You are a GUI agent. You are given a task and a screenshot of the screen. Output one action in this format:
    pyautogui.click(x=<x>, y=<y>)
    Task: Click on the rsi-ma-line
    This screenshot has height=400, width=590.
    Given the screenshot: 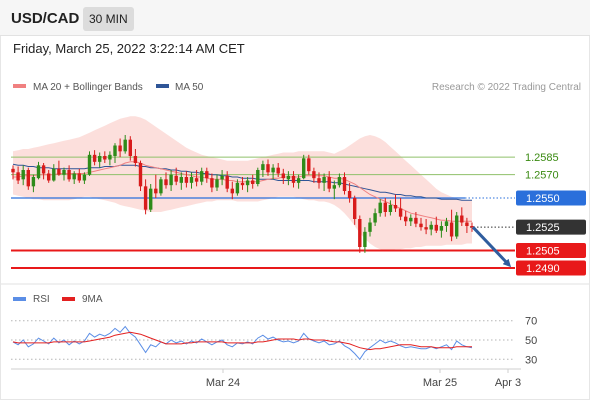 What is the action you would take?
    pyautogui.click(x=242, y=341)
    